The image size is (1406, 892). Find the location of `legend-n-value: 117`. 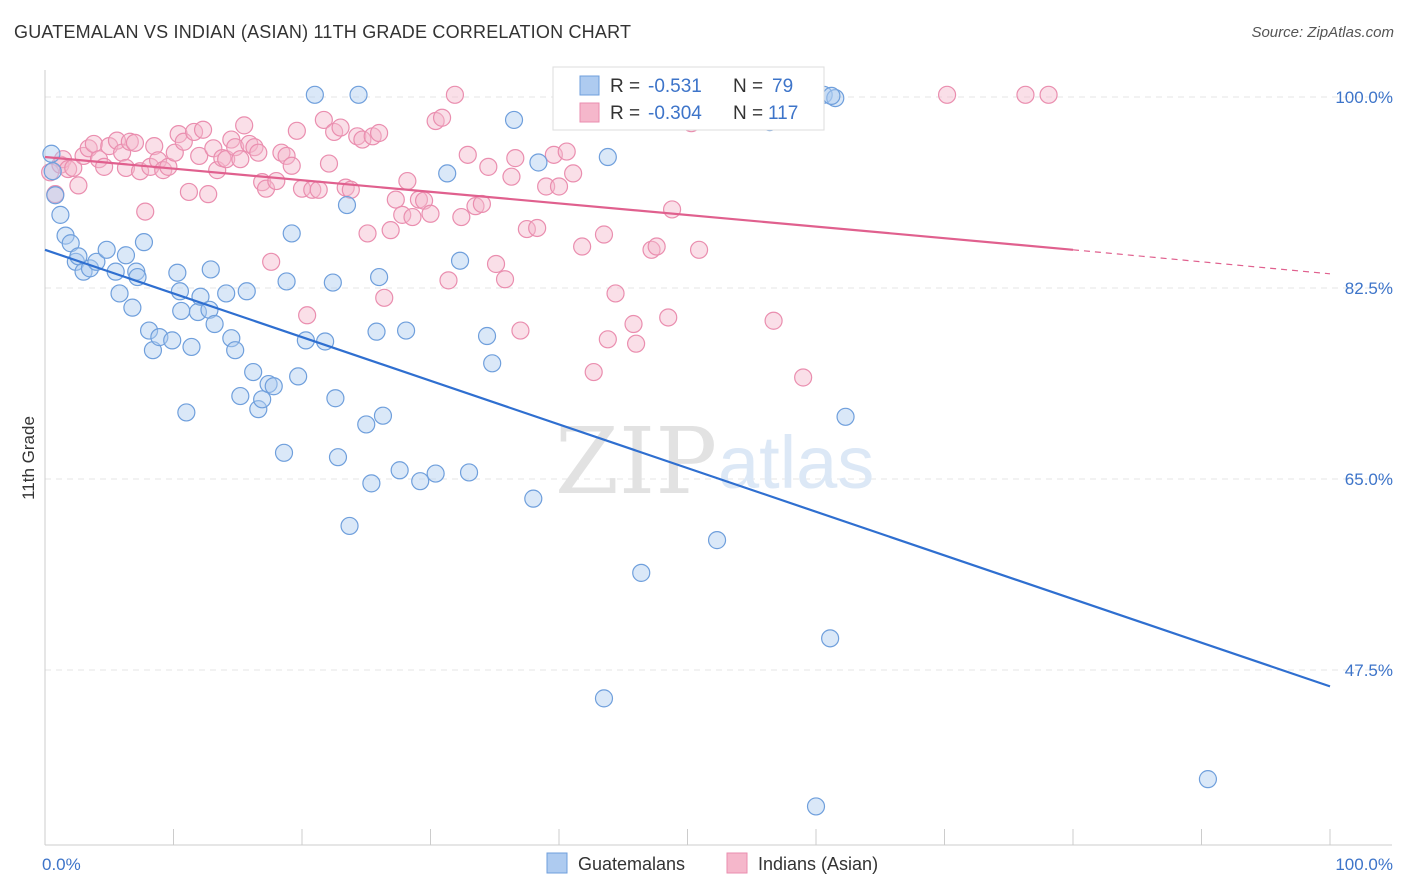

legend-n-value: 117 is located at coordinates (783, 113).